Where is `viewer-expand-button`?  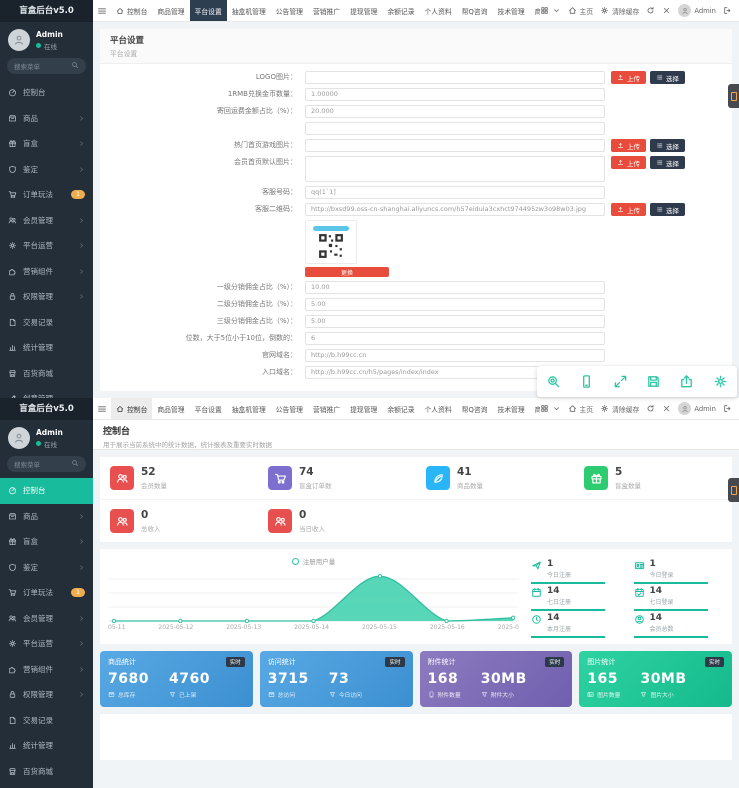
viewer-expand-button is located at coordinates (620, 382).